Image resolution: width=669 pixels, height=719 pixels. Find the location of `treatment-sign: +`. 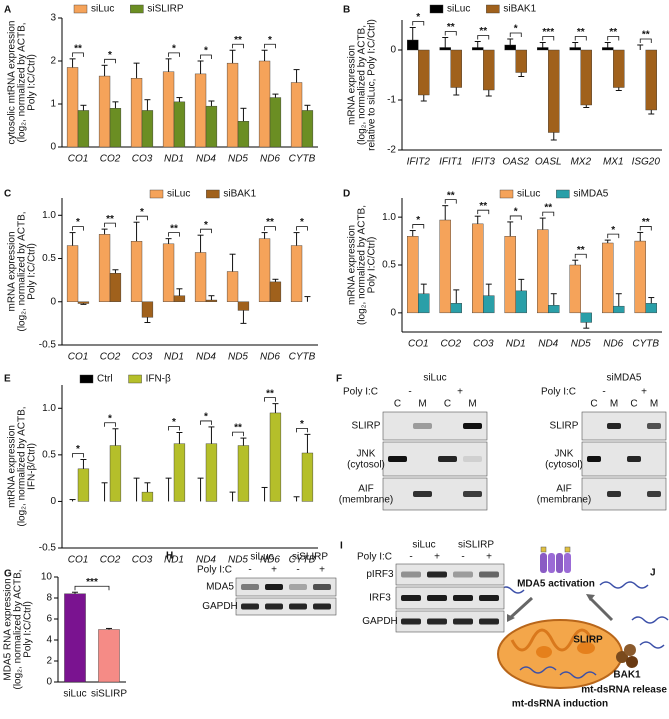

treatment-sign: + is located at coordinates (489, 557).